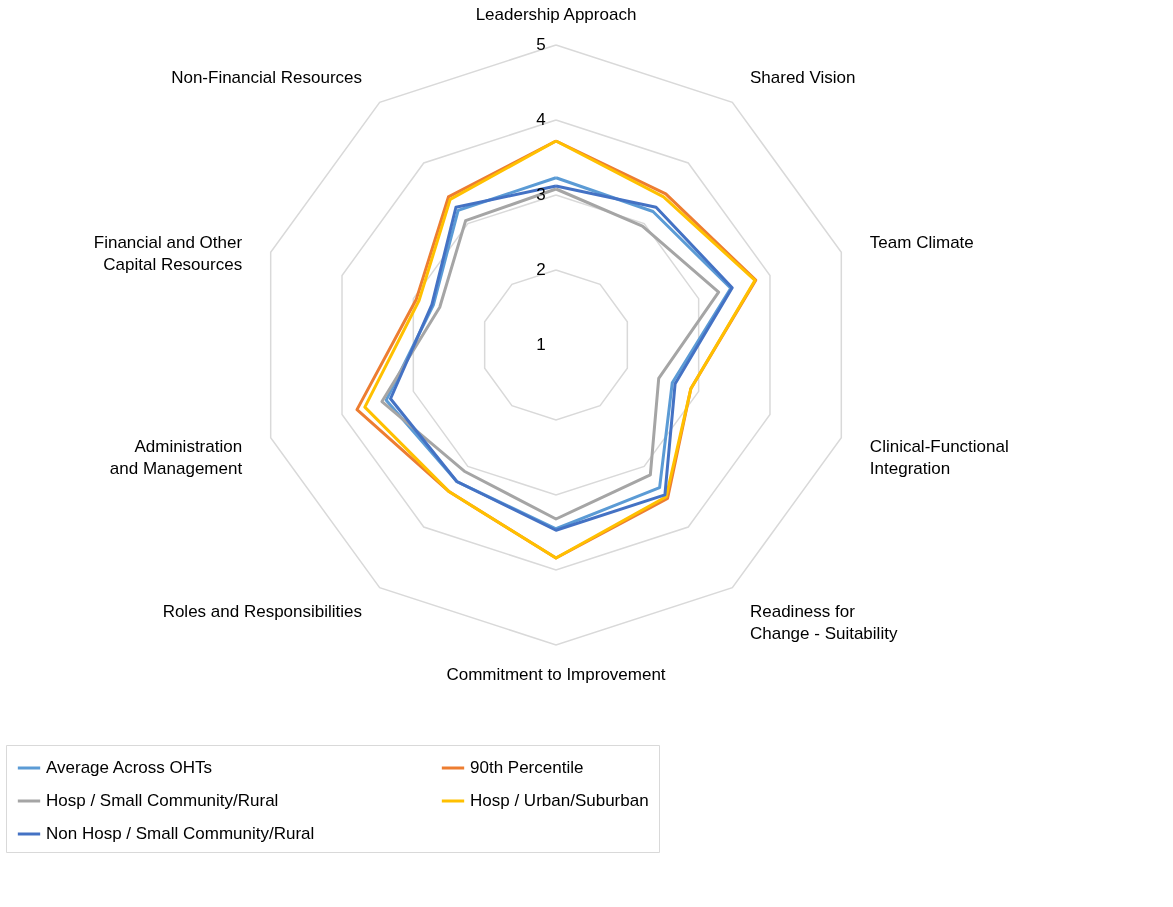  I want to click on spoke-label: Administration and Management, so click(176, 457).